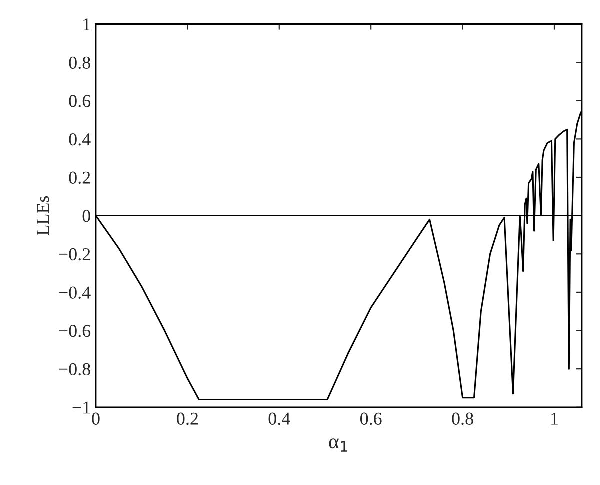 This screenshot has width=600, height=485. What do you see at coordinates (86, 216) in the screenshot?
I see `y-tick-label: 0` at bounding box center [86, 216].